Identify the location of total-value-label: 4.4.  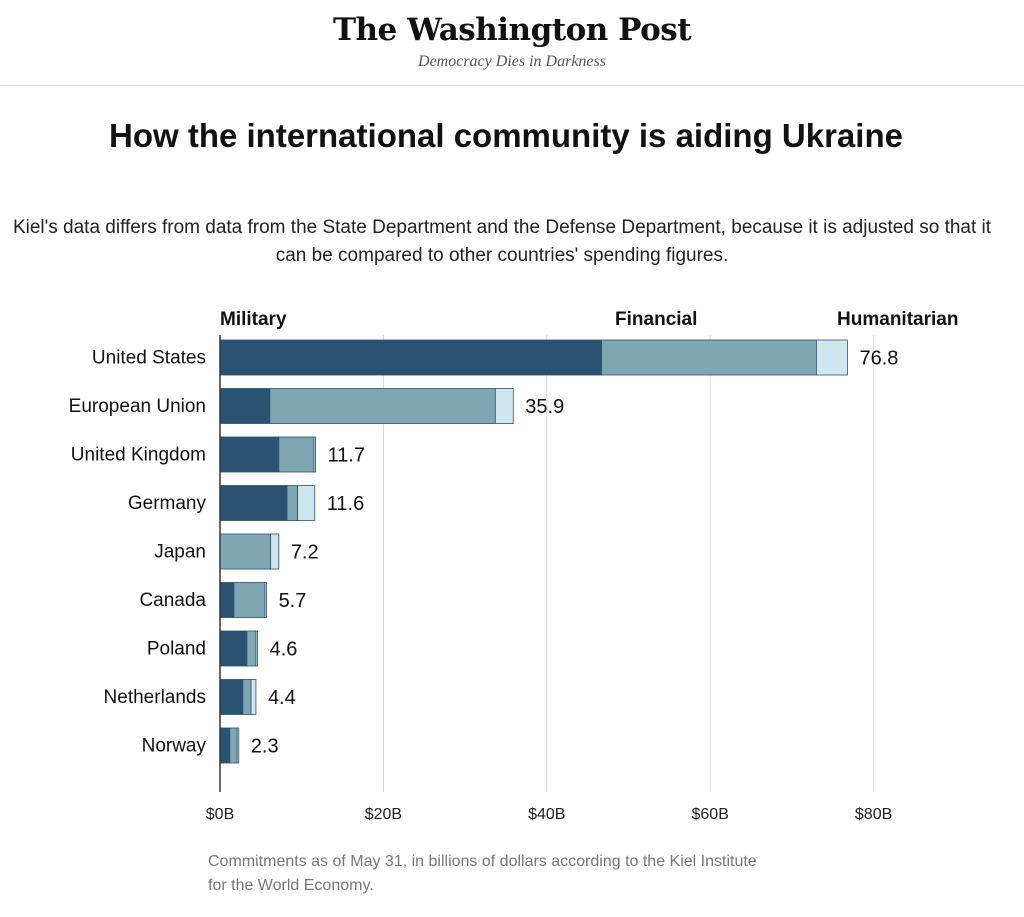
(282, 698).